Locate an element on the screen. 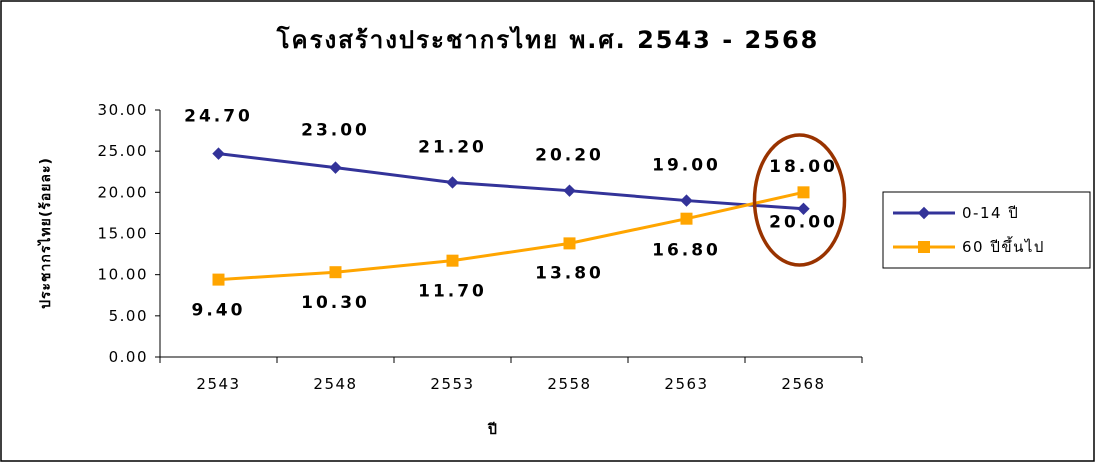 This screenshot has height=466, width=1095. legend-box is located at coordinates (986, 230).